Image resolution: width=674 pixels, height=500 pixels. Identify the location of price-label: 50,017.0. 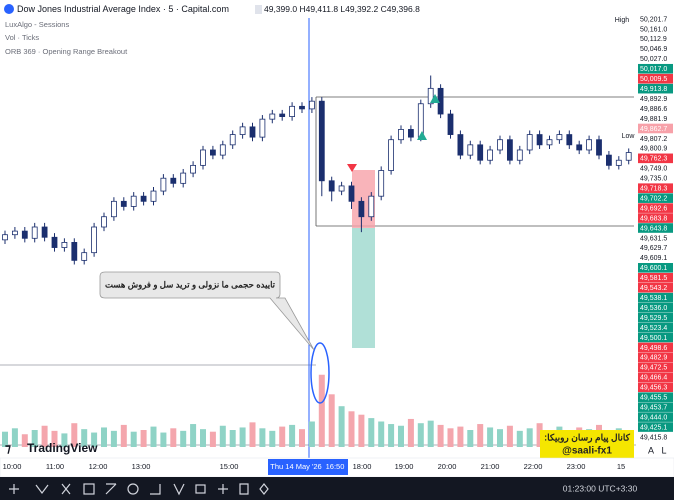
(653, 69).